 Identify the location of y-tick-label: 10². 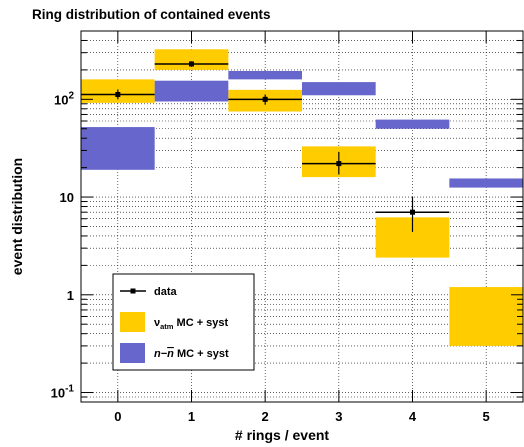
(64, 98).